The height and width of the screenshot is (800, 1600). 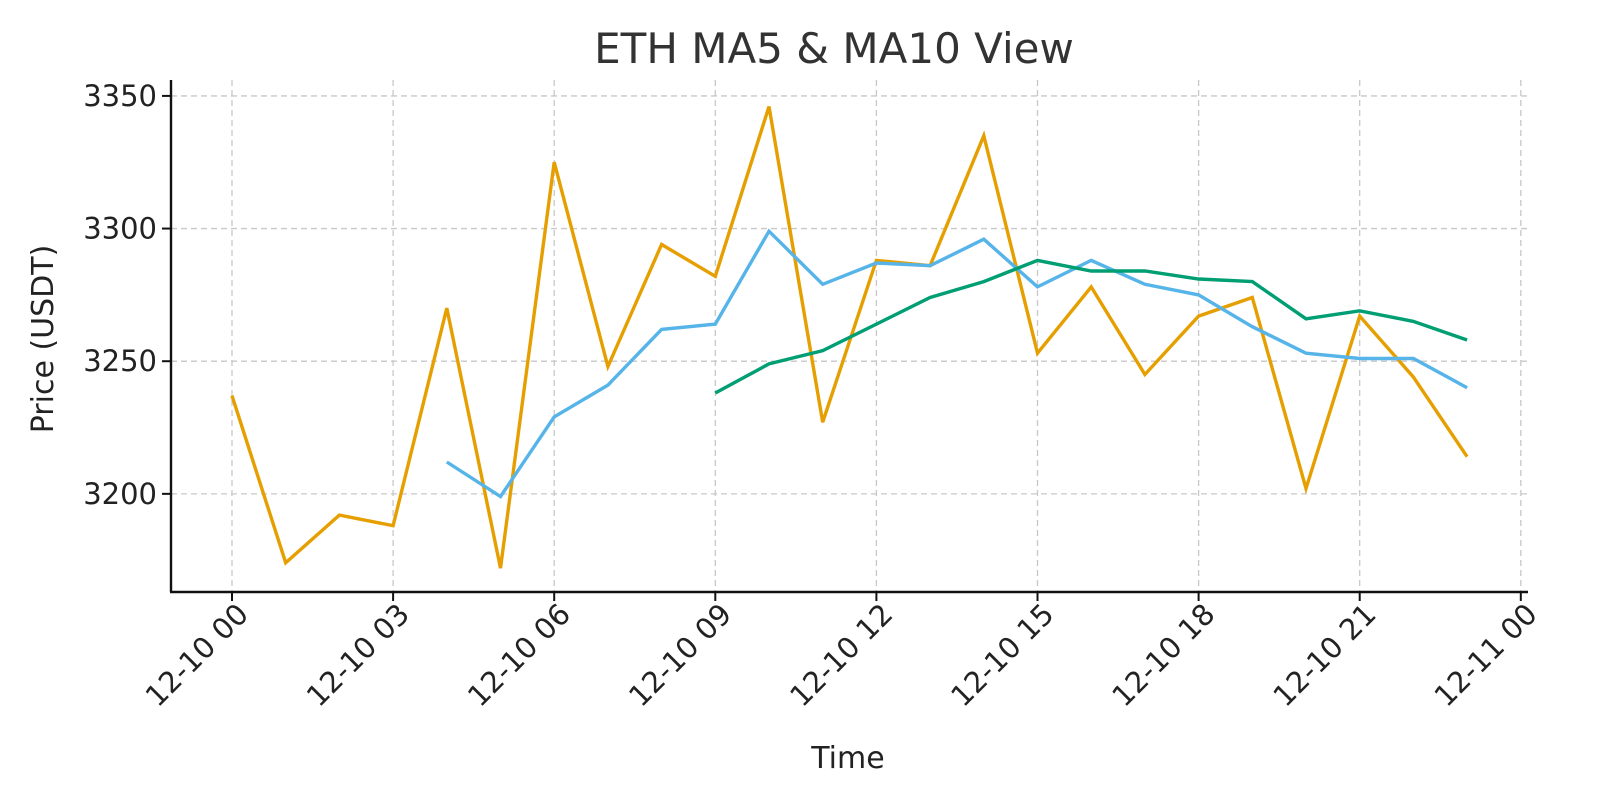 What do you see at coordinates (197, 655) in the screenshot?
I see `x-tick-label: 12-10 00` at bounding box center [197, 655].